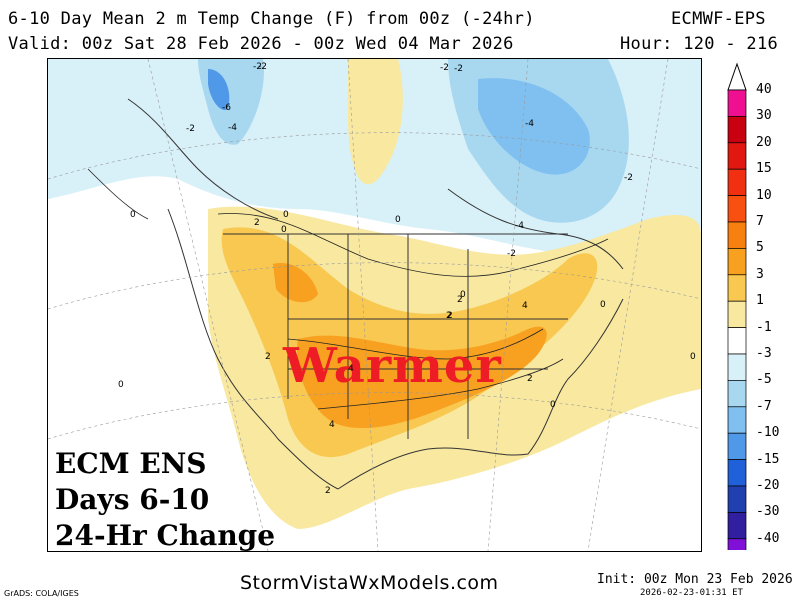 The image size is (800, 600). Describe the element at coordinates (369, 583) in the screenshot. I see `website-name: StormVistaWxModels.com` at that location.